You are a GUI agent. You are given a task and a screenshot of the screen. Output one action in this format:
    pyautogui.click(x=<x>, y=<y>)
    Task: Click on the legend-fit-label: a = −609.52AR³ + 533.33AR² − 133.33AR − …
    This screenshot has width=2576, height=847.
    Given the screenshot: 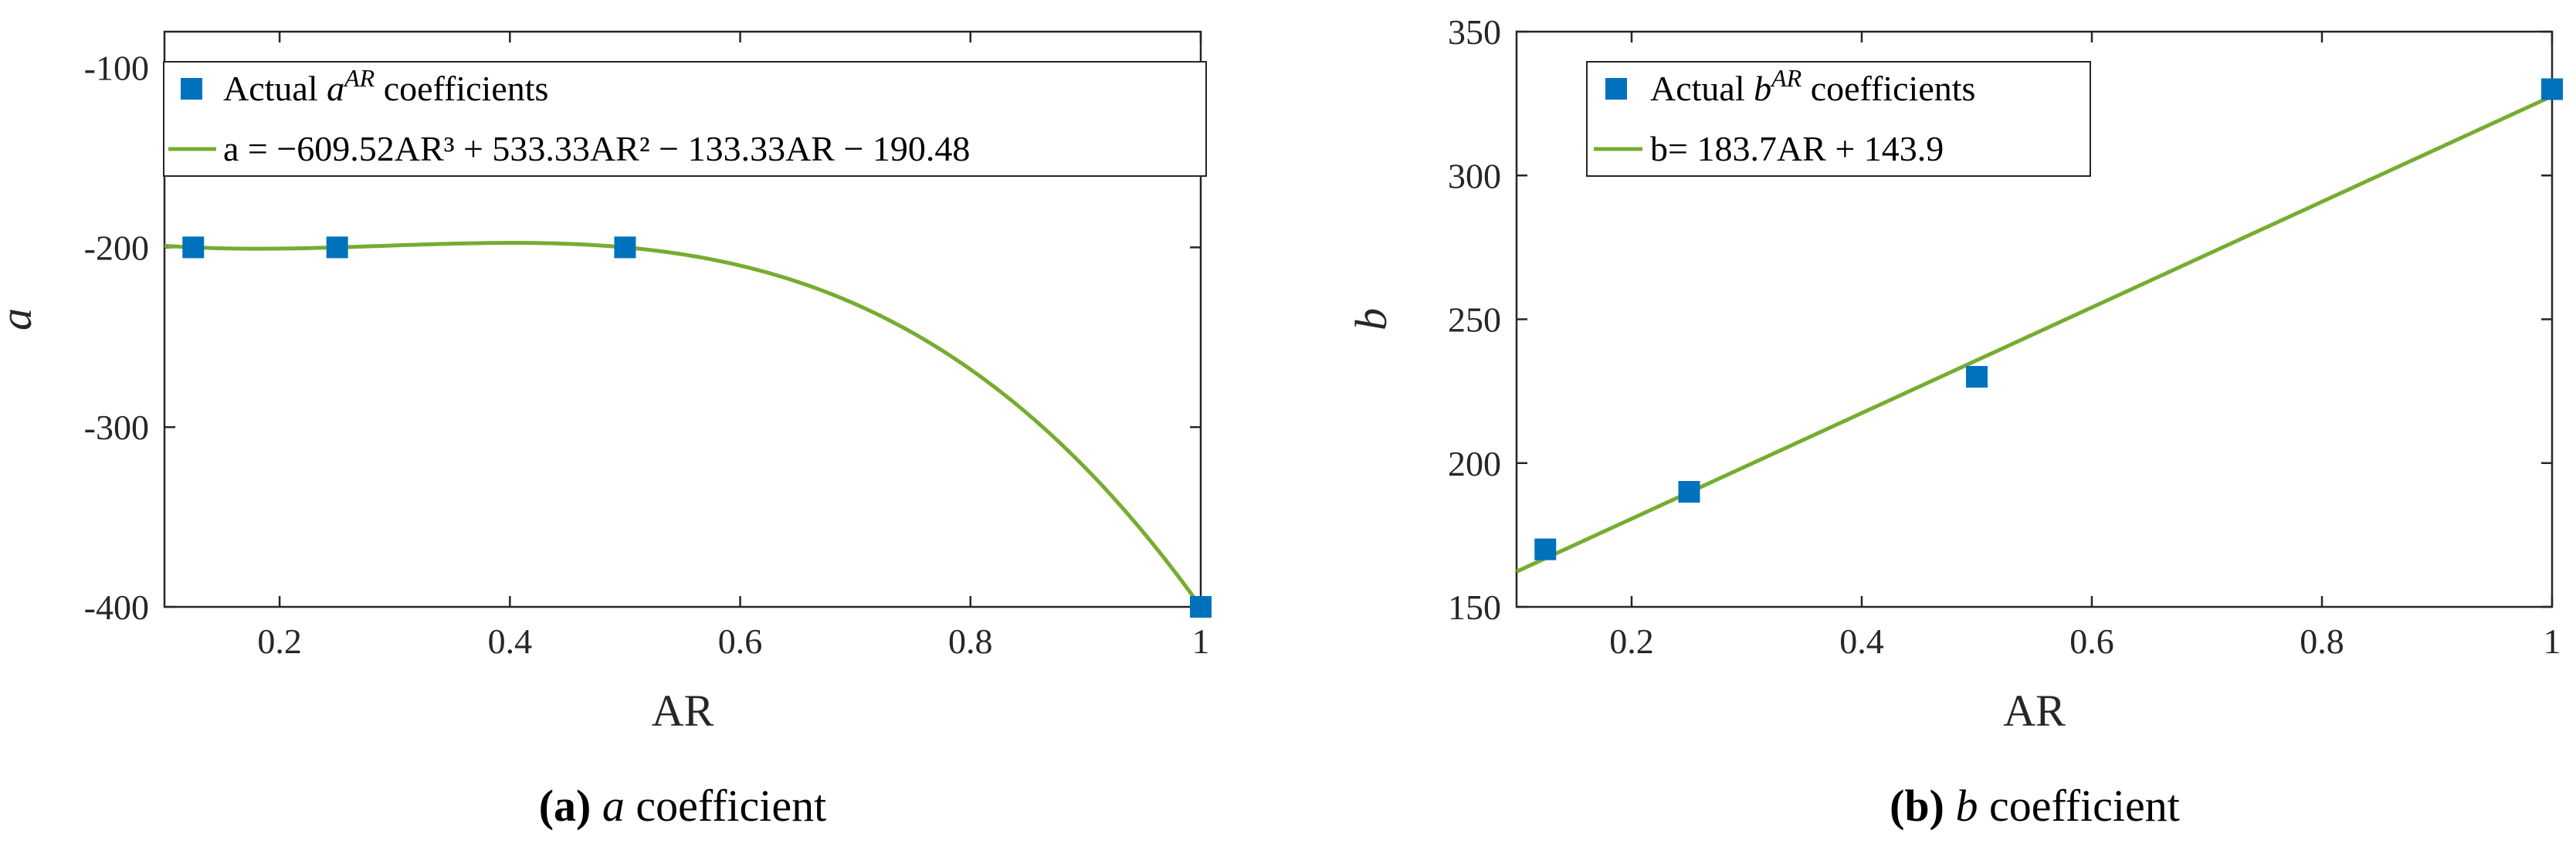 What is the action you would take?
    pyautogui.click(x=596, y=148)
    